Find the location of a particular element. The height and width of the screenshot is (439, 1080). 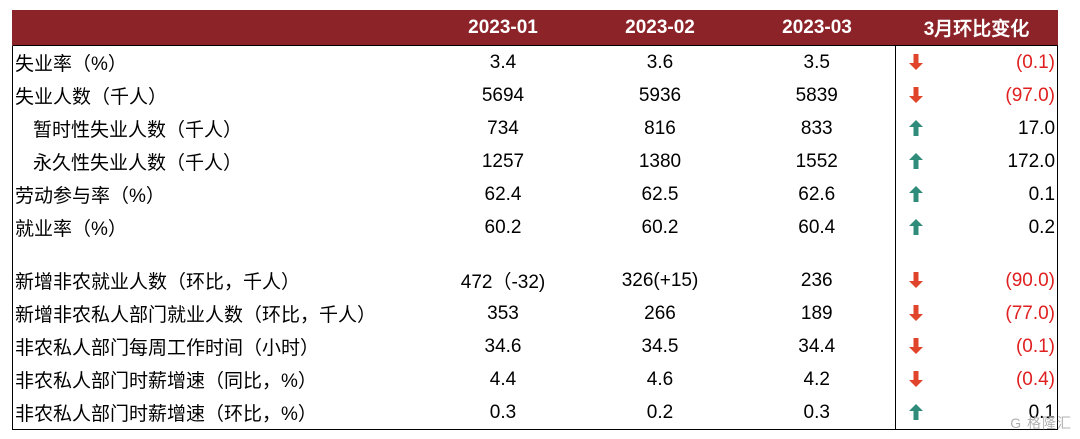

value-cell-v3: 4.2 is located at coordinates (816, 379).